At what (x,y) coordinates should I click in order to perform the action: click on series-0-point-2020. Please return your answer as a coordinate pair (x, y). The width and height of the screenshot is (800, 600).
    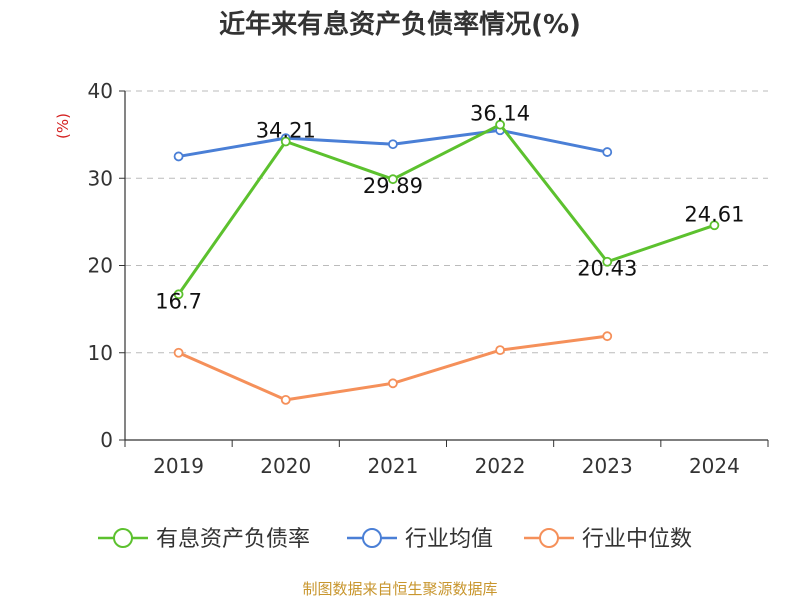
    Looking at the image, I should click on (285, 141).